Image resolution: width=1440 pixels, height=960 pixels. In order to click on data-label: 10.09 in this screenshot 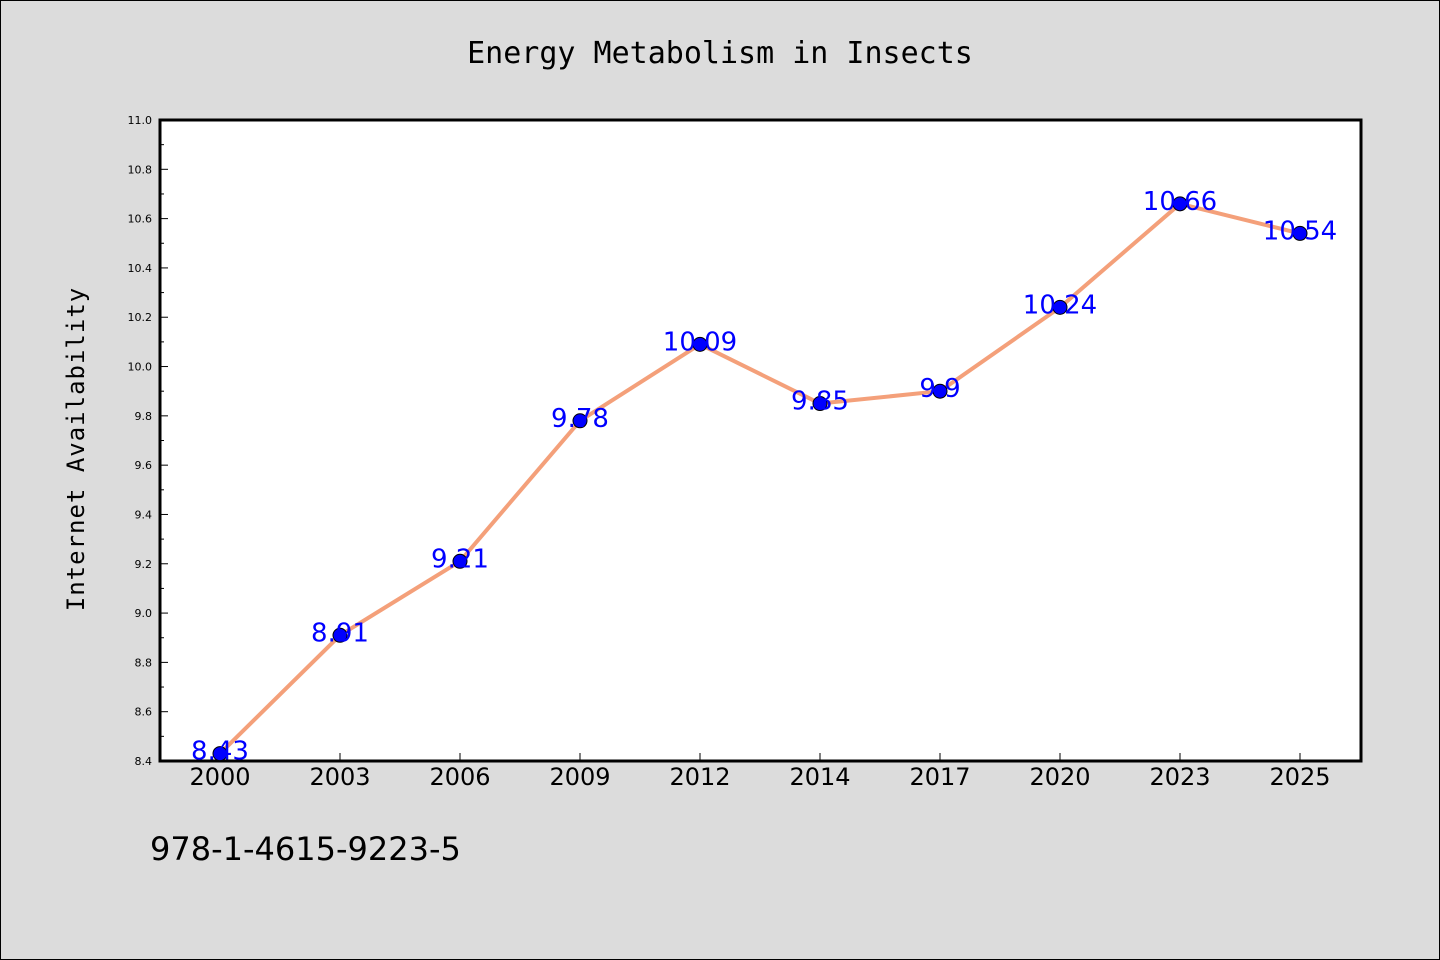, I will do `click(700, 342)`.